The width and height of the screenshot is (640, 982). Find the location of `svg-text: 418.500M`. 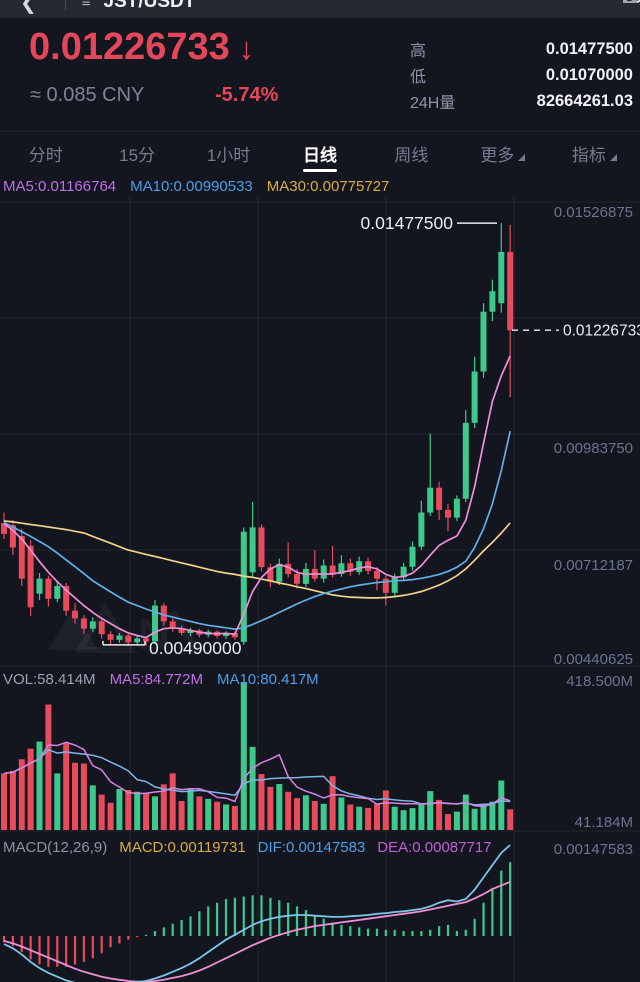

svg-text: 418.500M is located at coordinates (599, 681).